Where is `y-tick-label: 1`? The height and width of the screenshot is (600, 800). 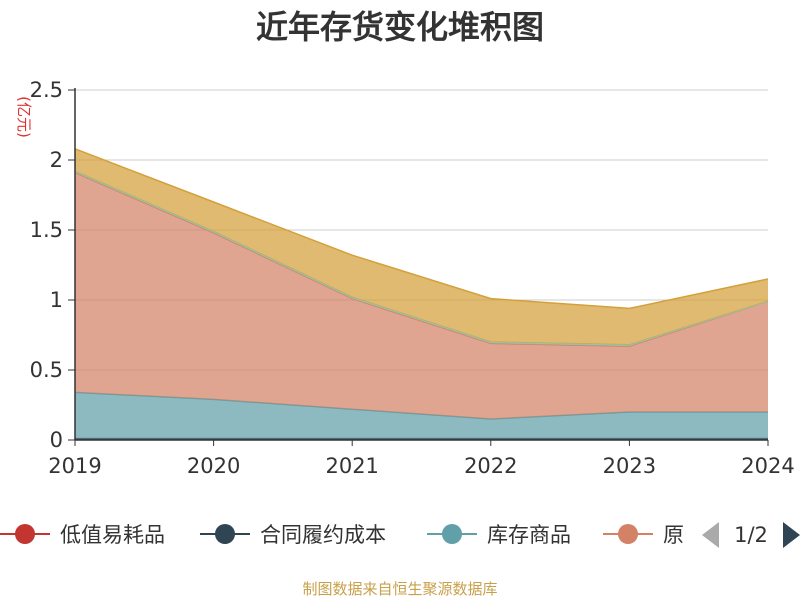 y-tick-label: 1 is located at coordinates (56, 300).